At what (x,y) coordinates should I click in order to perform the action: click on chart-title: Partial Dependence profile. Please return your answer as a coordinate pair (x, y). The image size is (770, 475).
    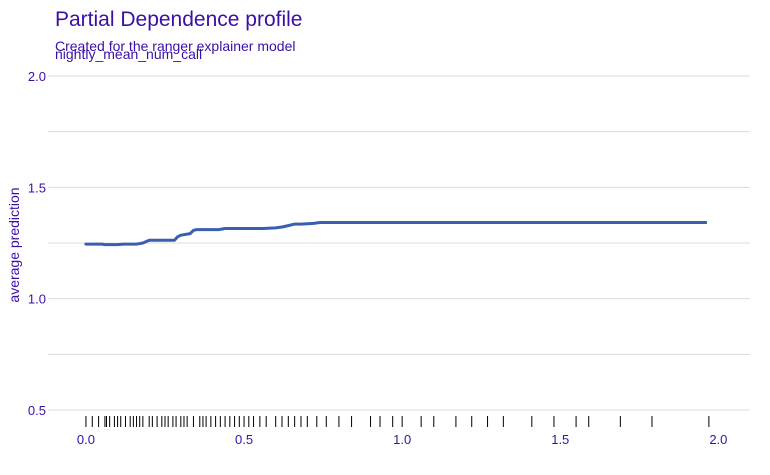
    Looking at the image, I should click on (179, 19).